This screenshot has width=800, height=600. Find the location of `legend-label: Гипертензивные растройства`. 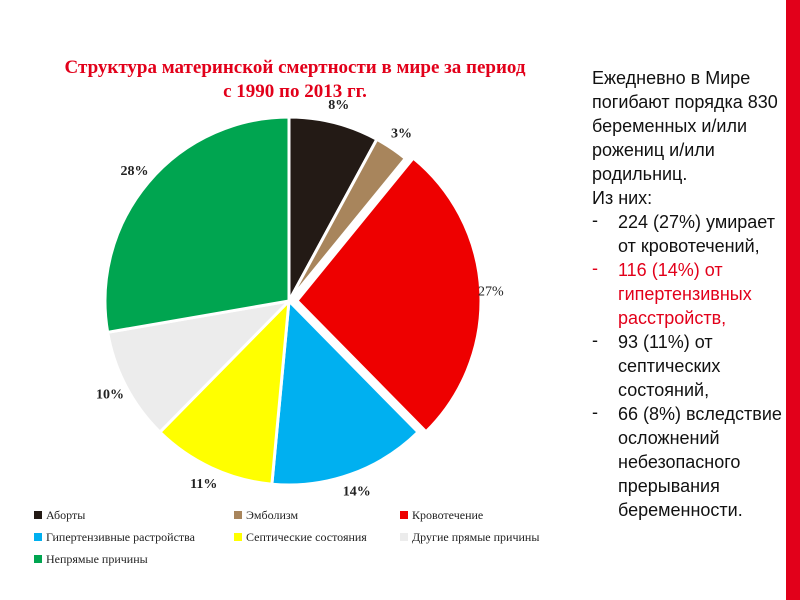

legend-label: Гипертензивные растройства is located at coordinates (120, 537).